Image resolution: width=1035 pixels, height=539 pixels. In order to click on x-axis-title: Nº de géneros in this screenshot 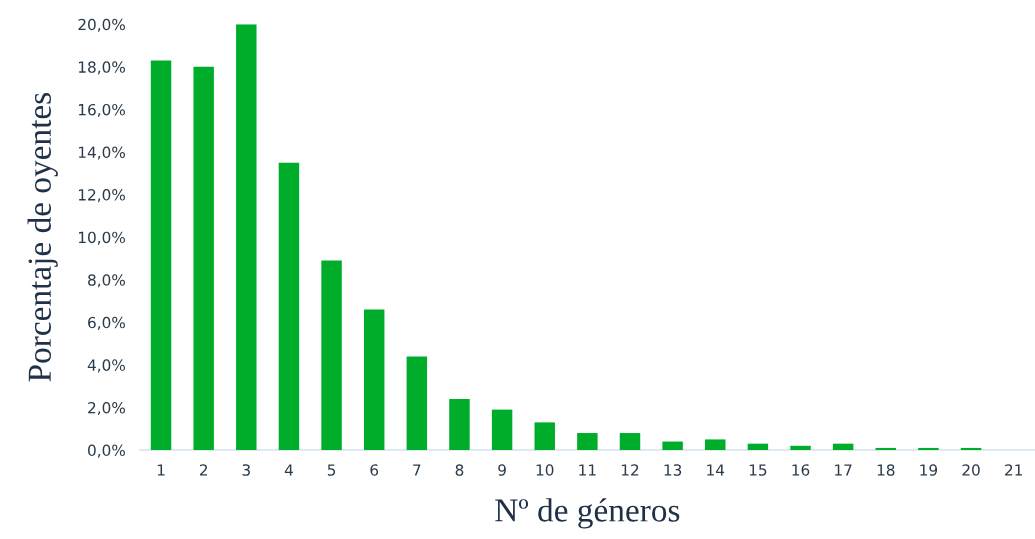, I will do `click(587, 513)`.